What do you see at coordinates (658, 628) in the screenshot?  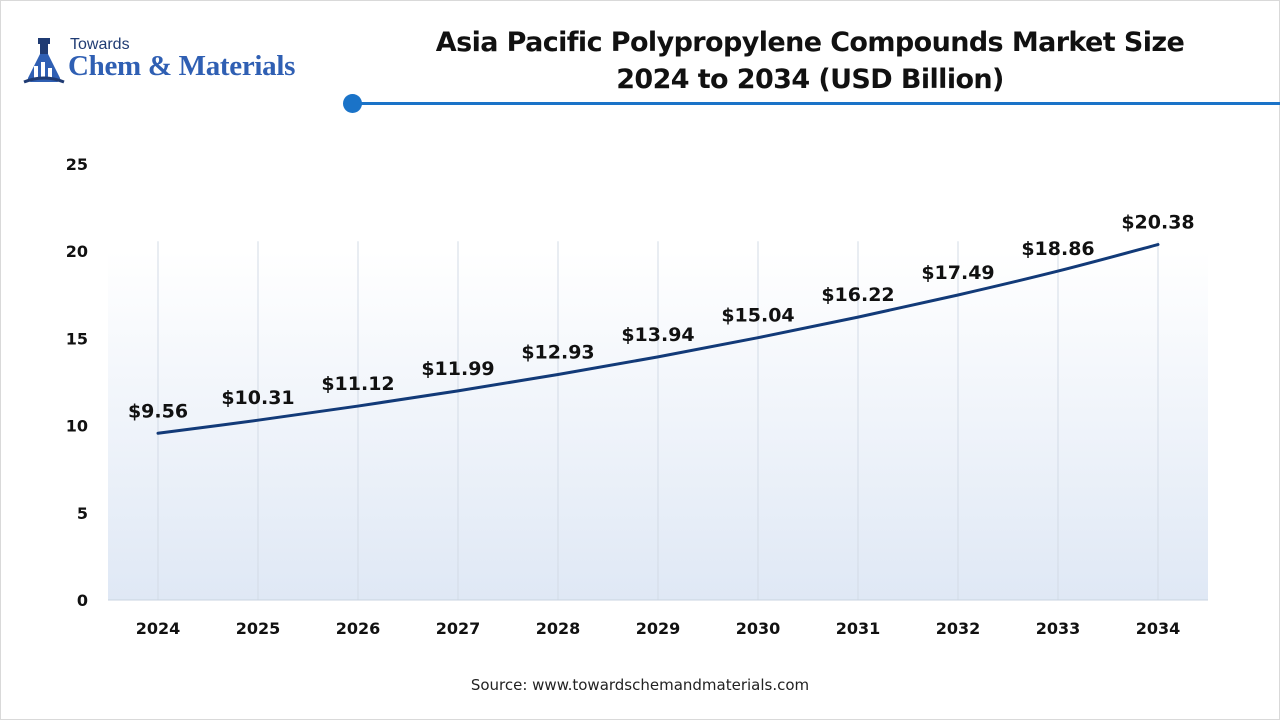 I see `x-tick-label: 2029` at bounding box center [658, 628].